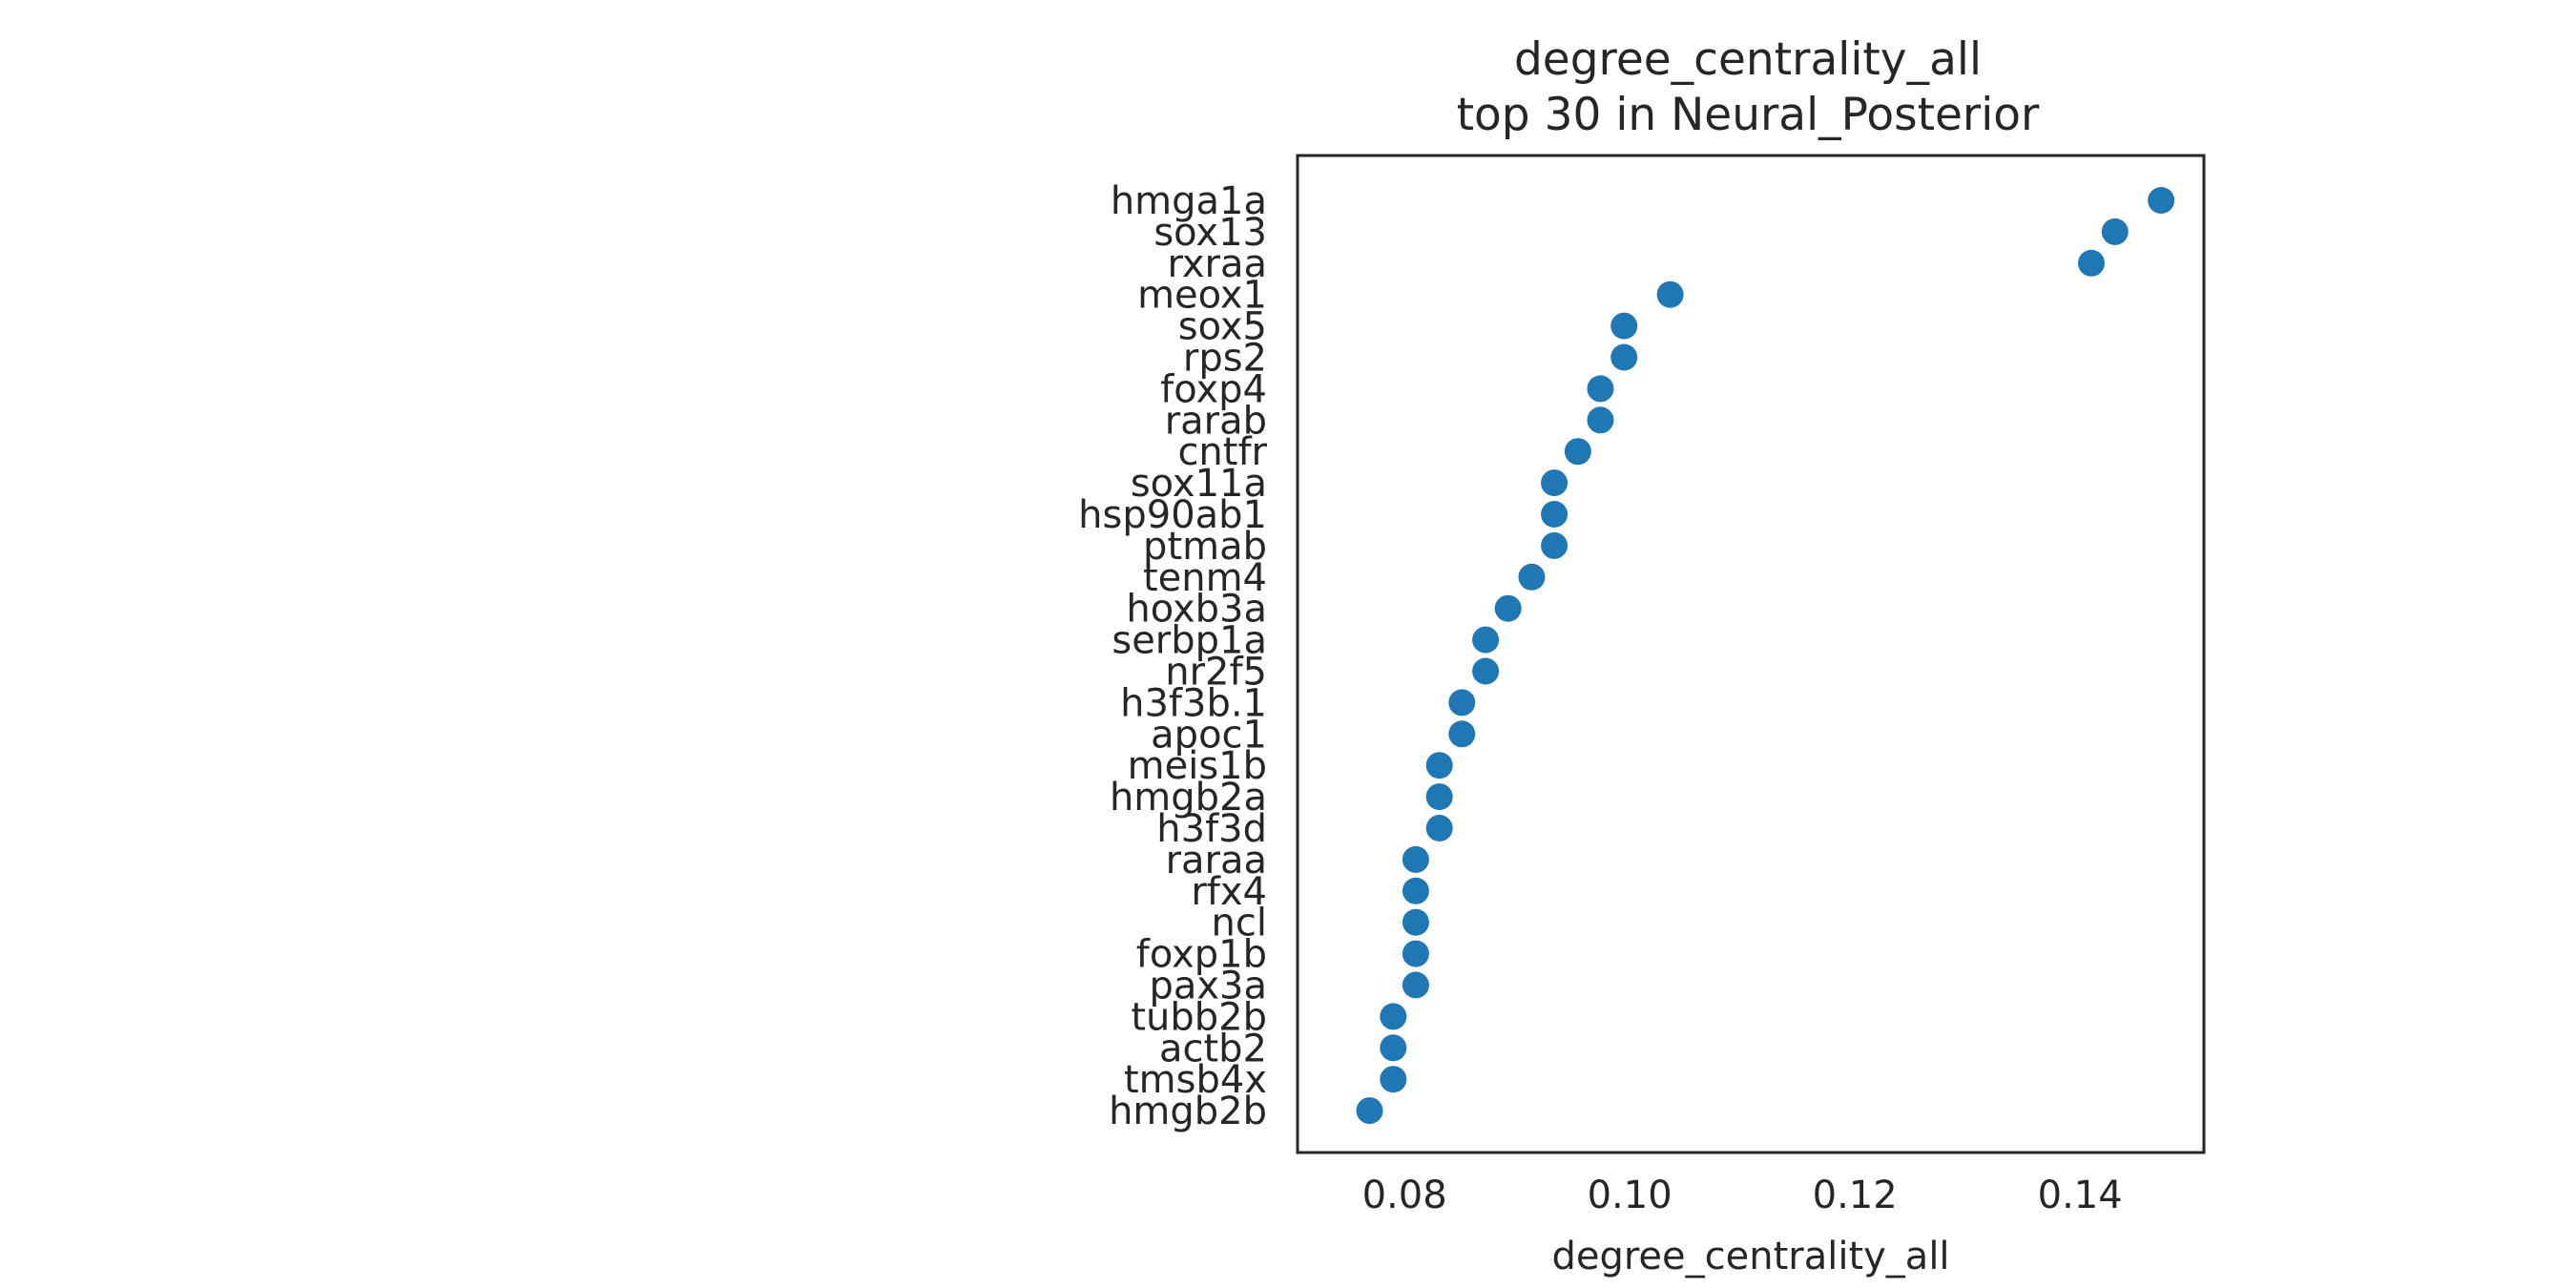 The width and height of the screenshot is (2576, 1288). Describe the element at coordinates (1229, 892) in the screenshot. I see `y-tick-label: rfx4` at that location.